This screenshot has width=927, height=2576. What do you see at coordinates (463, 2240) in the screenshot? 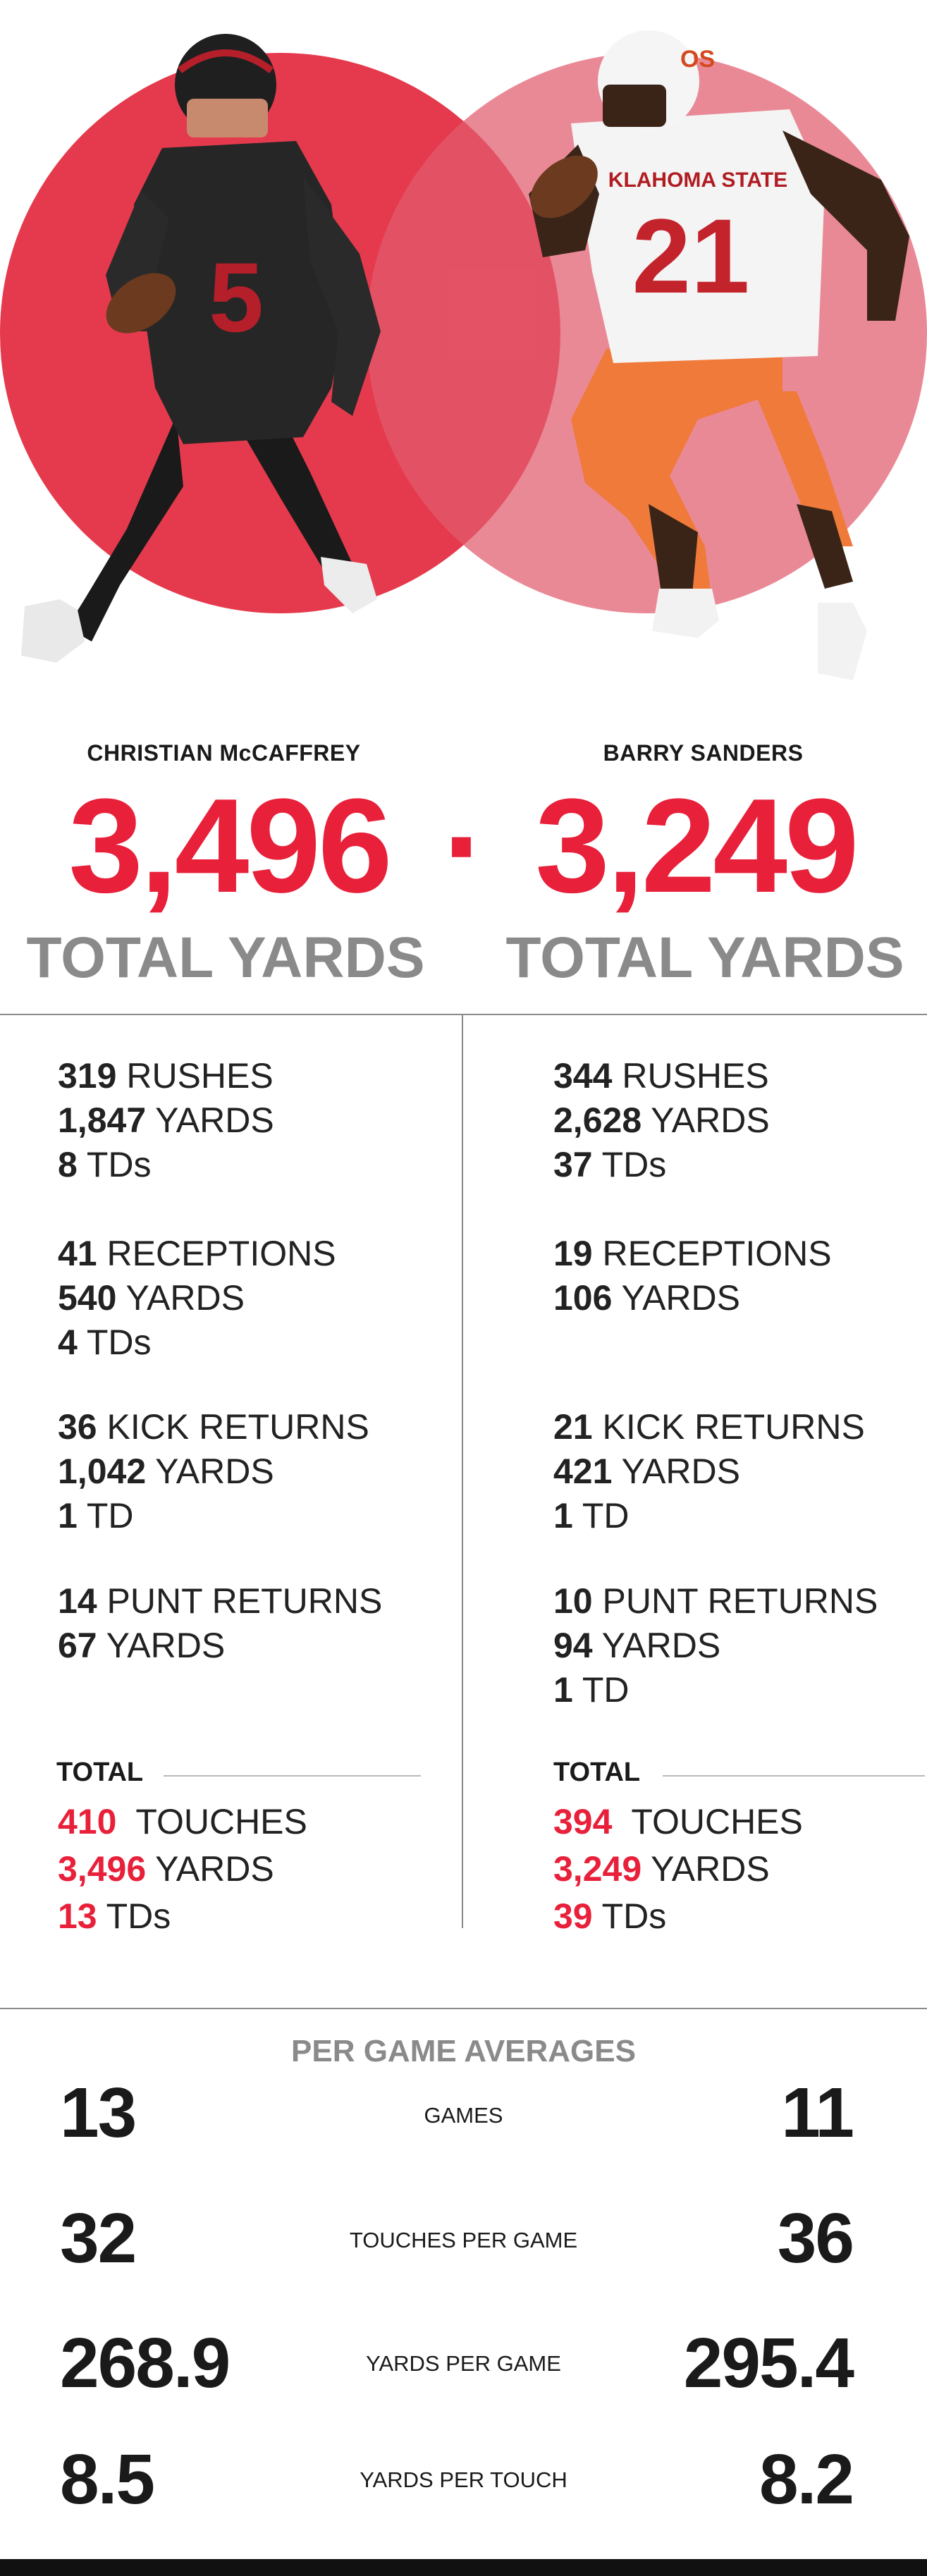
I see `avg-label: TOUCHES PER GAME` at bounding box center [463, 2240].